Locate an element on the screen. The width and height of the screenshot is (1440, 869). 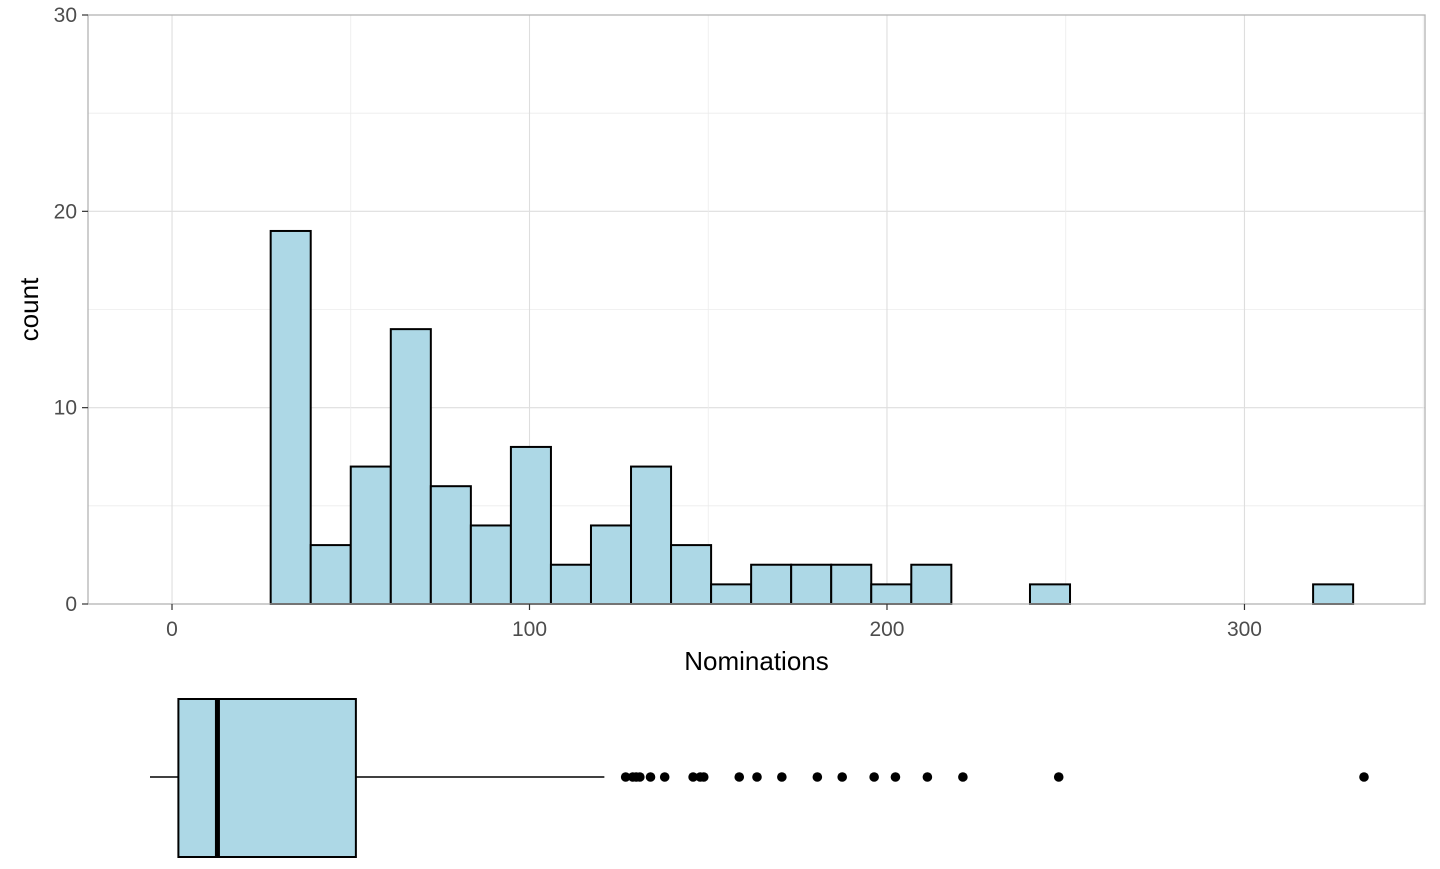
y-tick-label: 30 is located at coordinates (65, 15).